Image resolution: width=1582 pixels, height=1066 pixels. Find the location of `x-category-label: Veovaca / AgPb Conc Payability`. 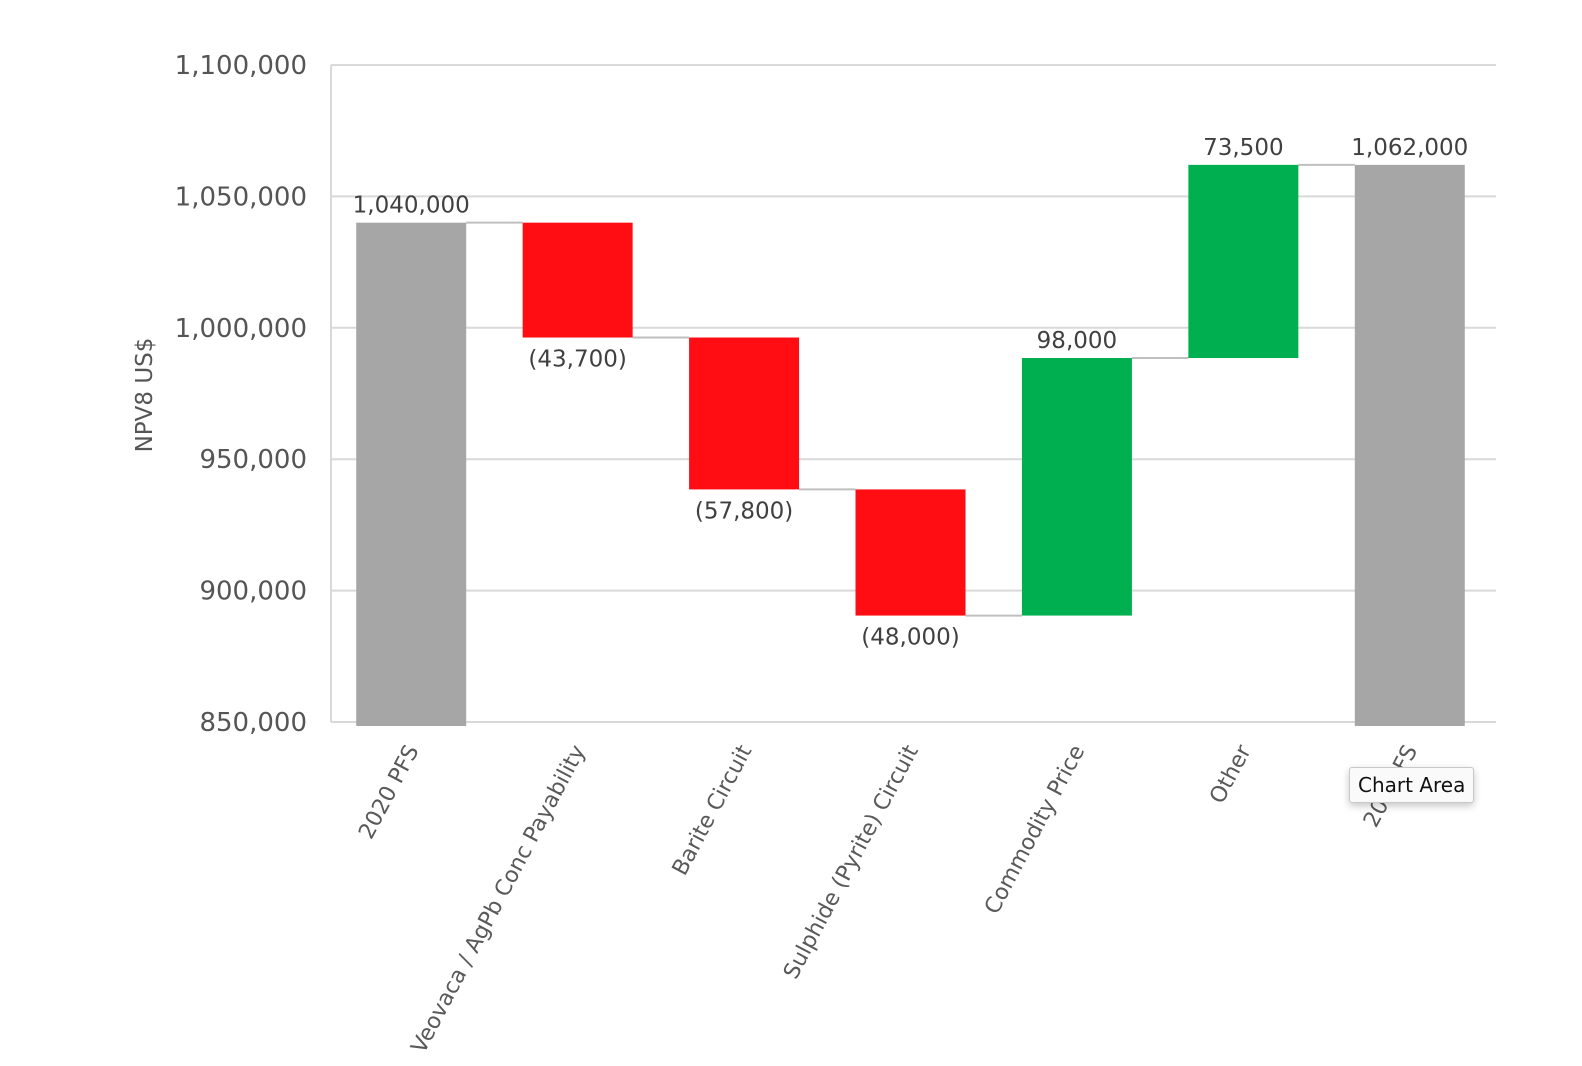

x-category-label: Veovaca / AgPb Conc Payability is located at coordinates (499, 899).